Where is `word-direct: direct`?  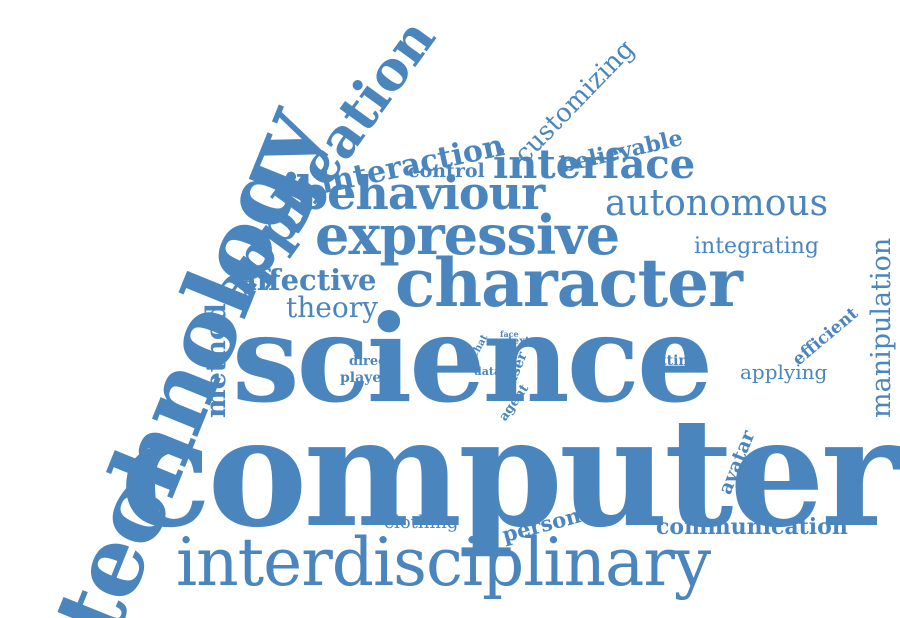
word-direct: direct is located at coordinates (371, 361).